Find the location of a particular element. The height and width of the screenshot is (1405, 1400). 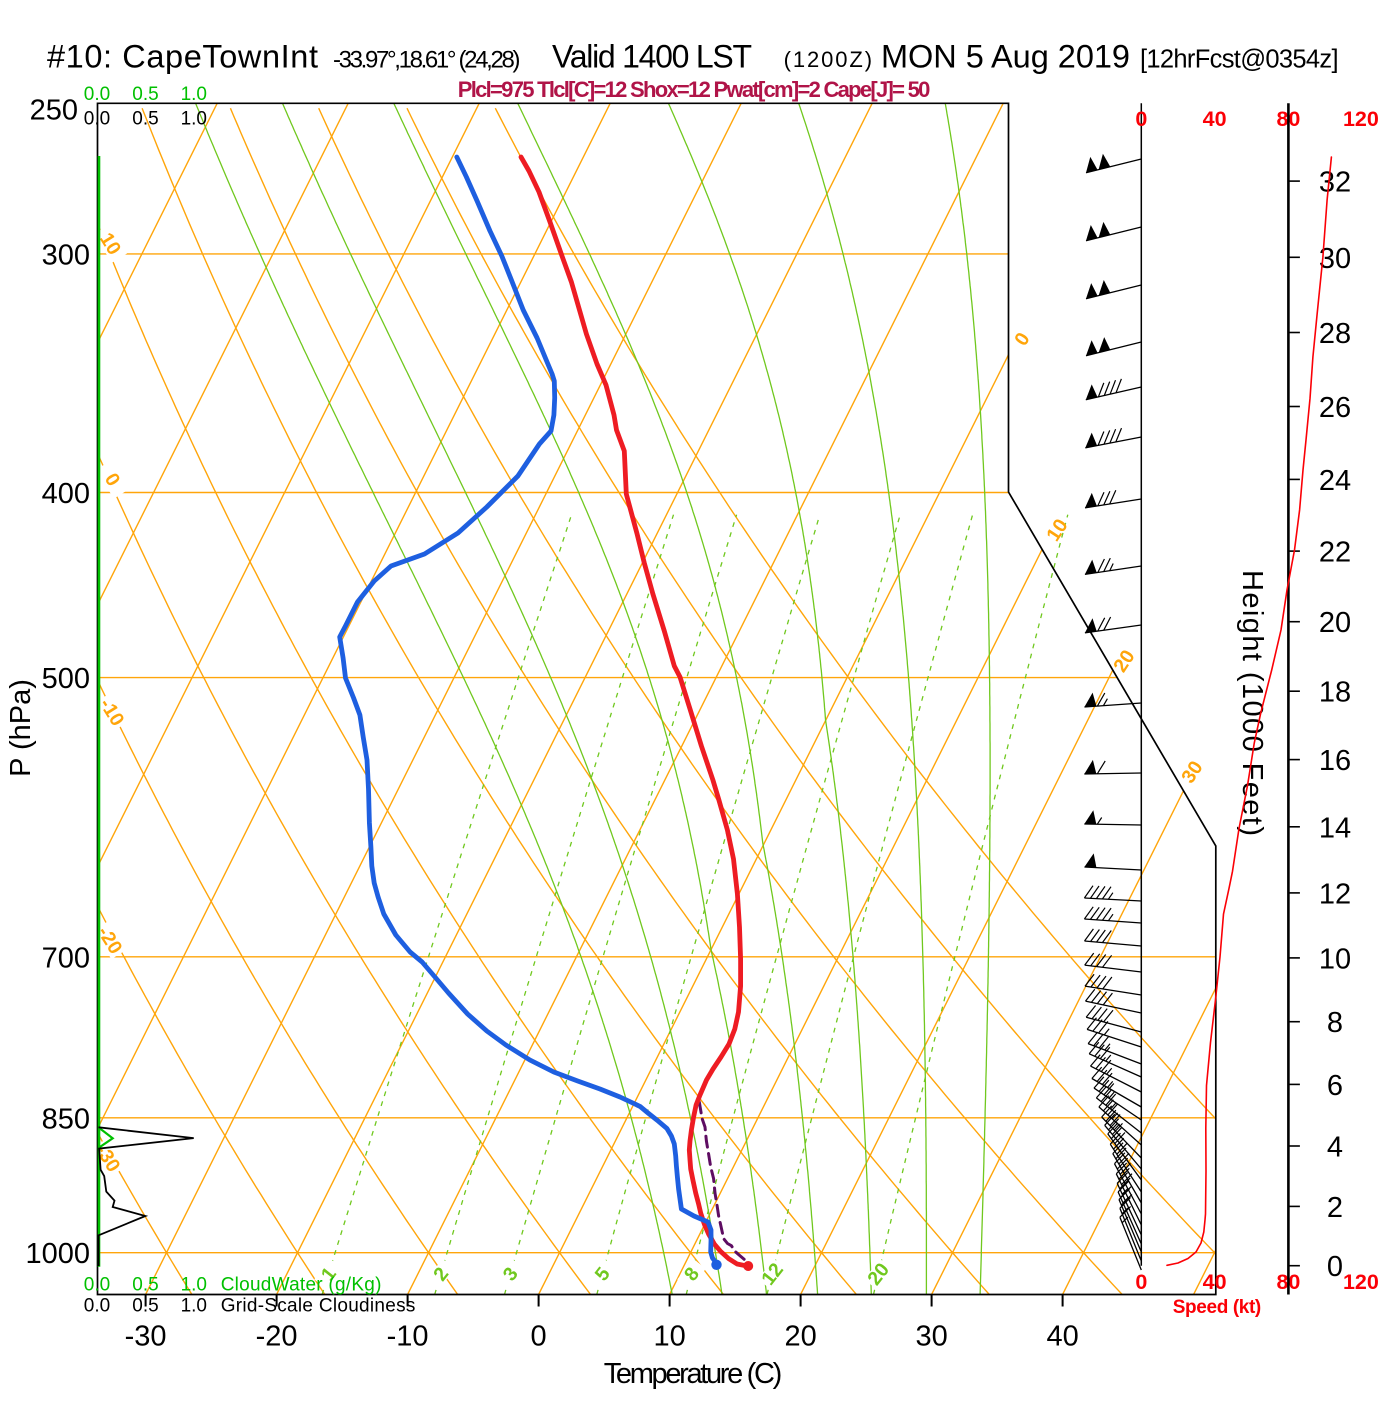

svg-text: MON 5 Aug 2019 is located at coordinates (1005, 57).